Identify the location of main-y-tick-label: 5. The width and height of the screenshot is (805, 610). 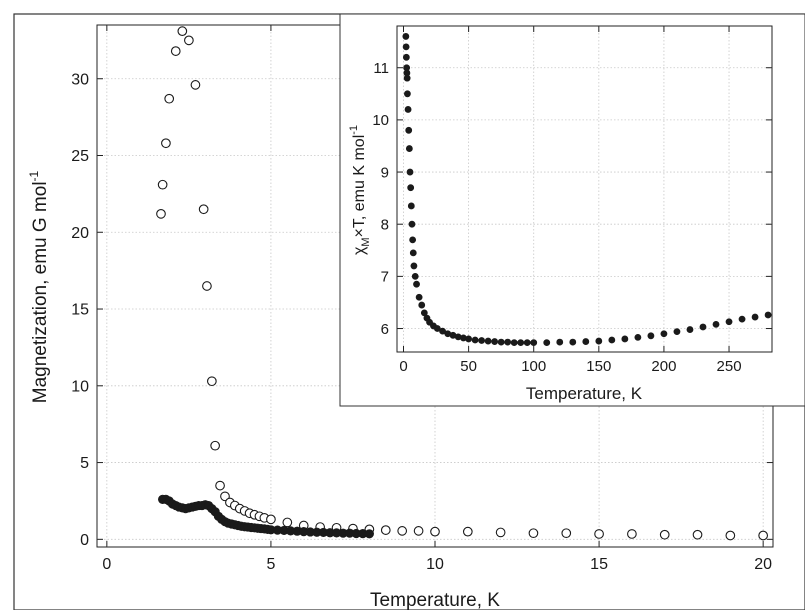
(84, 463).